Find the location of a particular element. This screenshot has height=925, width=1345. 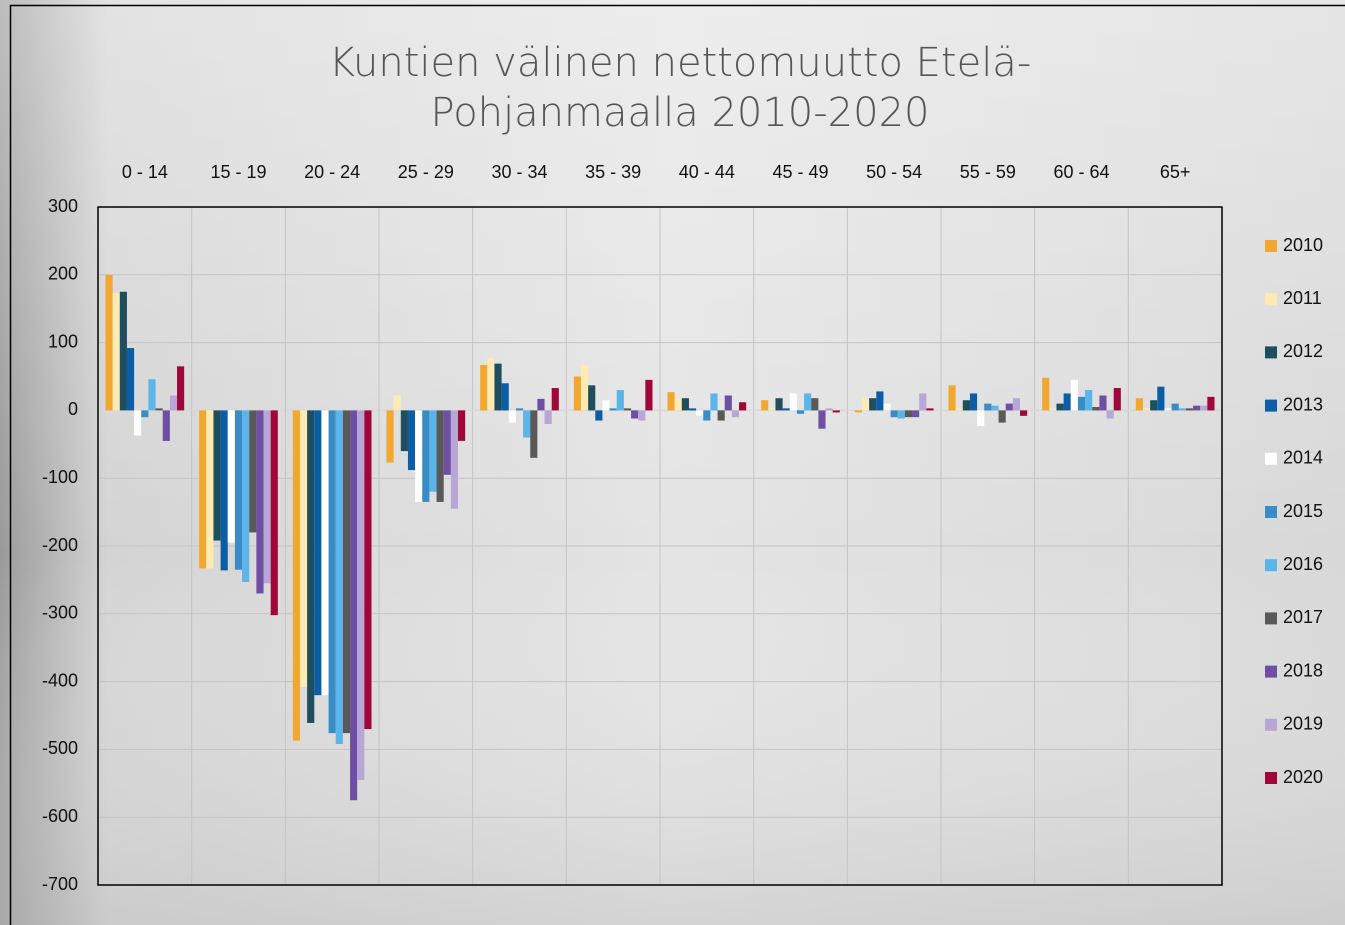

x-tick-label: 50 - 54 is located at coordinates (894, 172).